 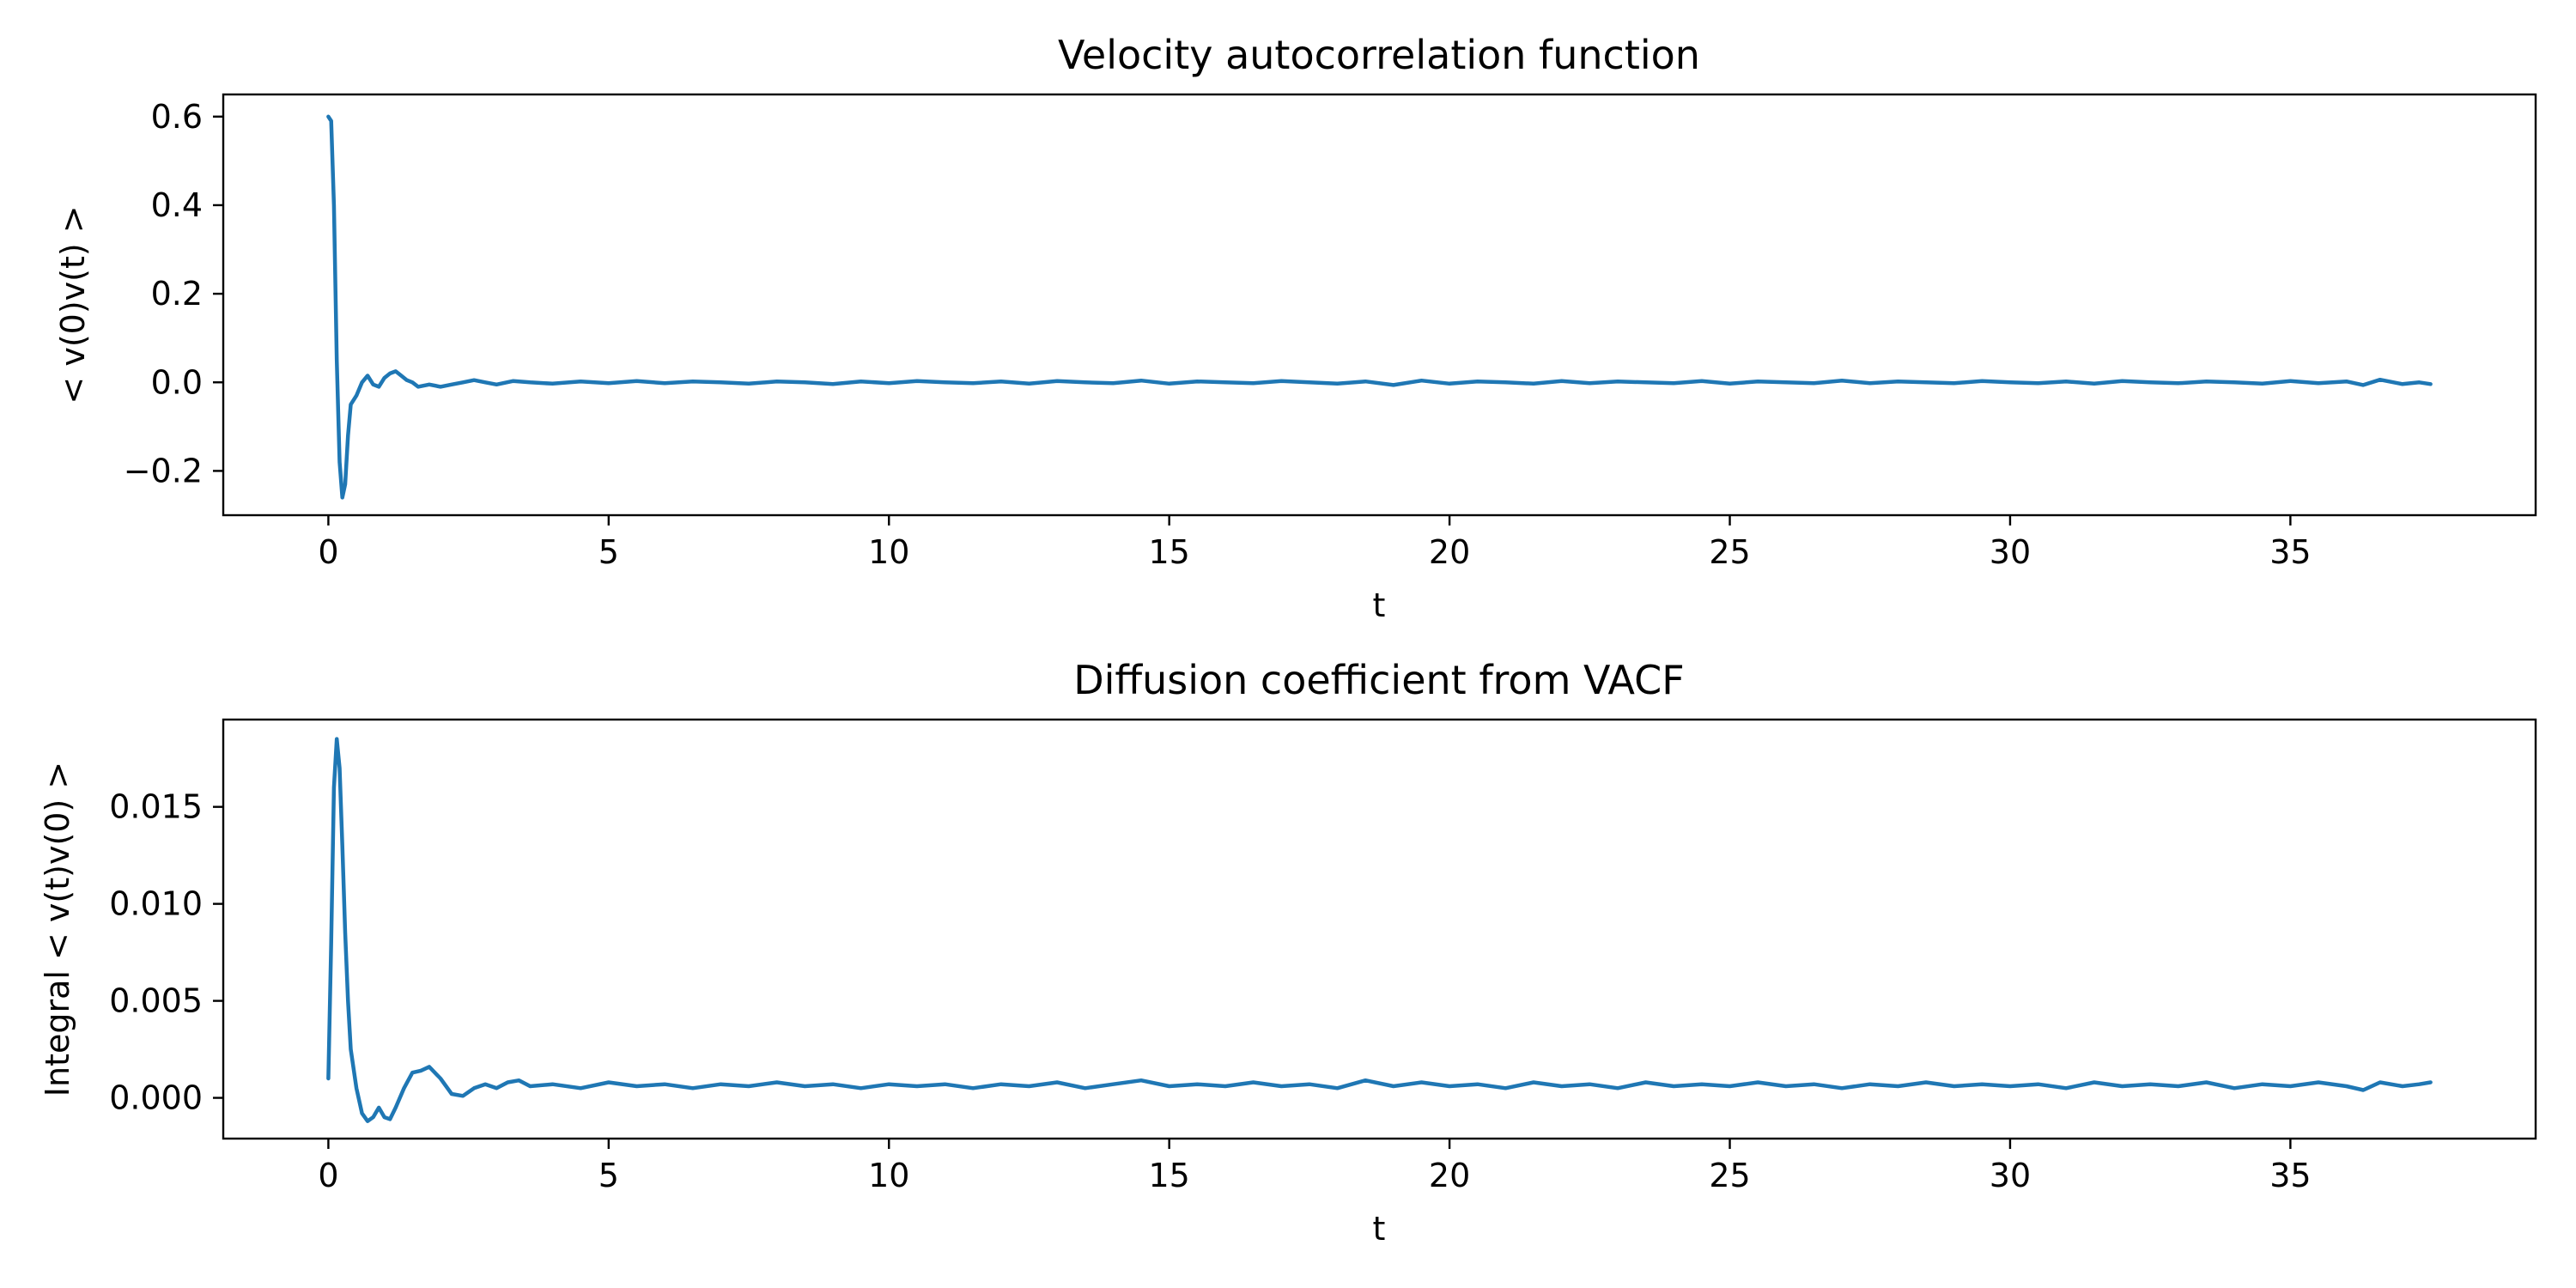 What do you see at coordinates (1315, 1166) in the screenshot?
I see `diffusion-x-ticks: 0 5 10 15 20 25 30 35` at bounding box center [1315, 1166].